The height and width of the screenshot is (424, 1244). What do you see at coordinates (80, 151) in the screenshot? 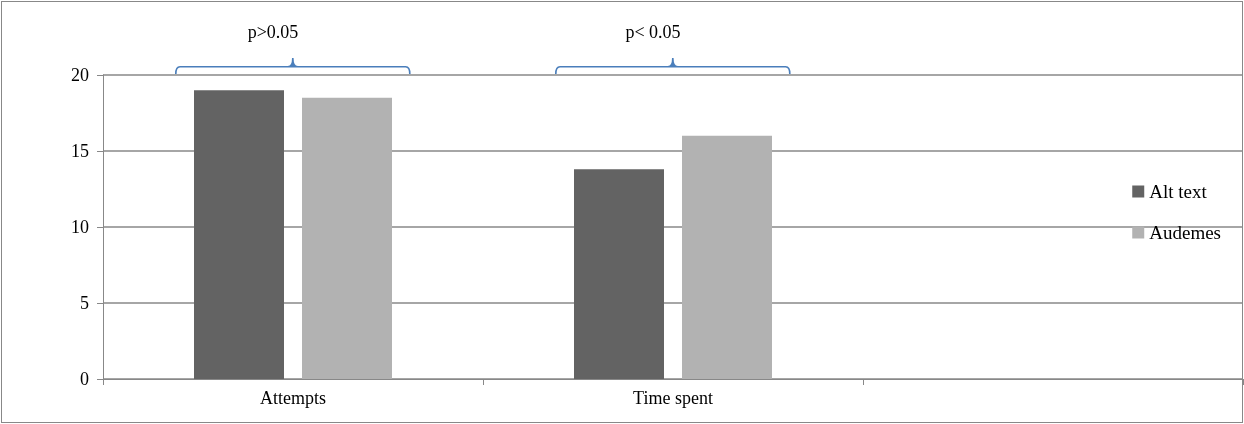
I see `y-tick-label: 15` at bounding box center [80, 151].